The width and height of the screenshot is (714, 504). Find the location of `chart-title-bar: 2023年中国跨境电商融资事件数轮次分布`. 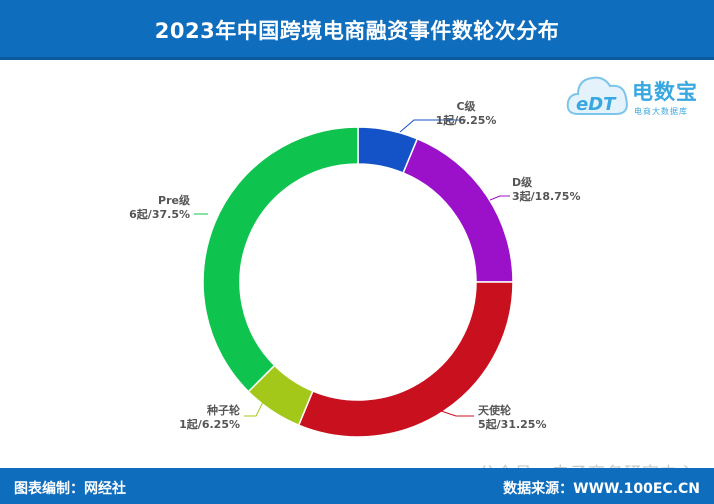

chart-title-bar: 2023年中国跨境电商融资事件数轮次分布 is located at coordinates (357, 30).